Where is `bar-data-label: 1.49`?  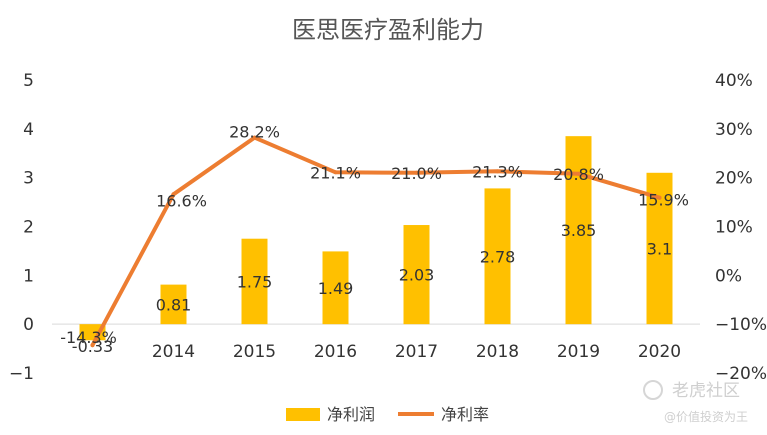
bar-data-label: 1.49 is located at coordinates (336, 288).